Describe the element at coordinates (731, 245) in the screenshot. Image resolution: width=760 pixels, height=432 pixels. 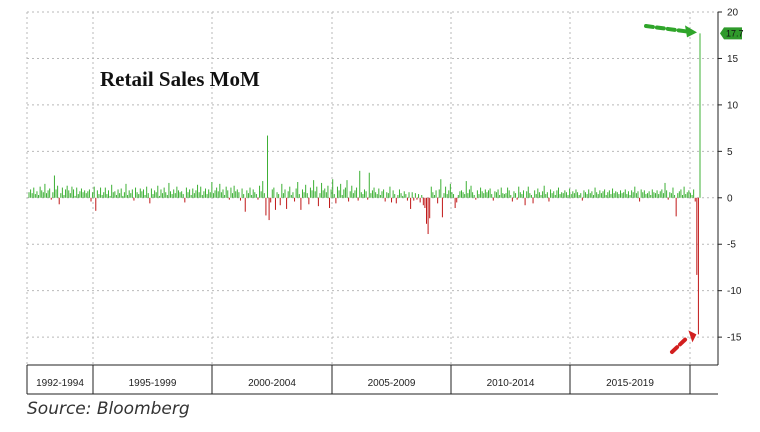
I see `y-tick-label: -5` at that location.